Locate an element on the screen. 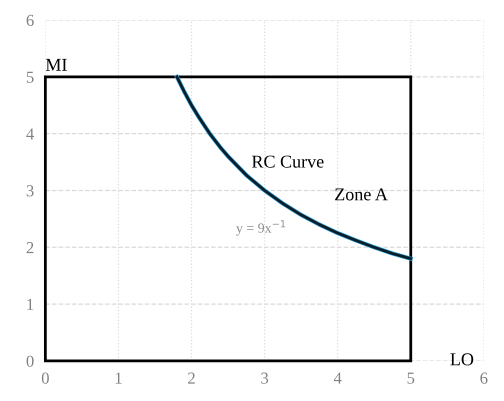 The height and width of the screenshot is (401, 504). y-tick-label: 2 is located at coordinates (30, 248).